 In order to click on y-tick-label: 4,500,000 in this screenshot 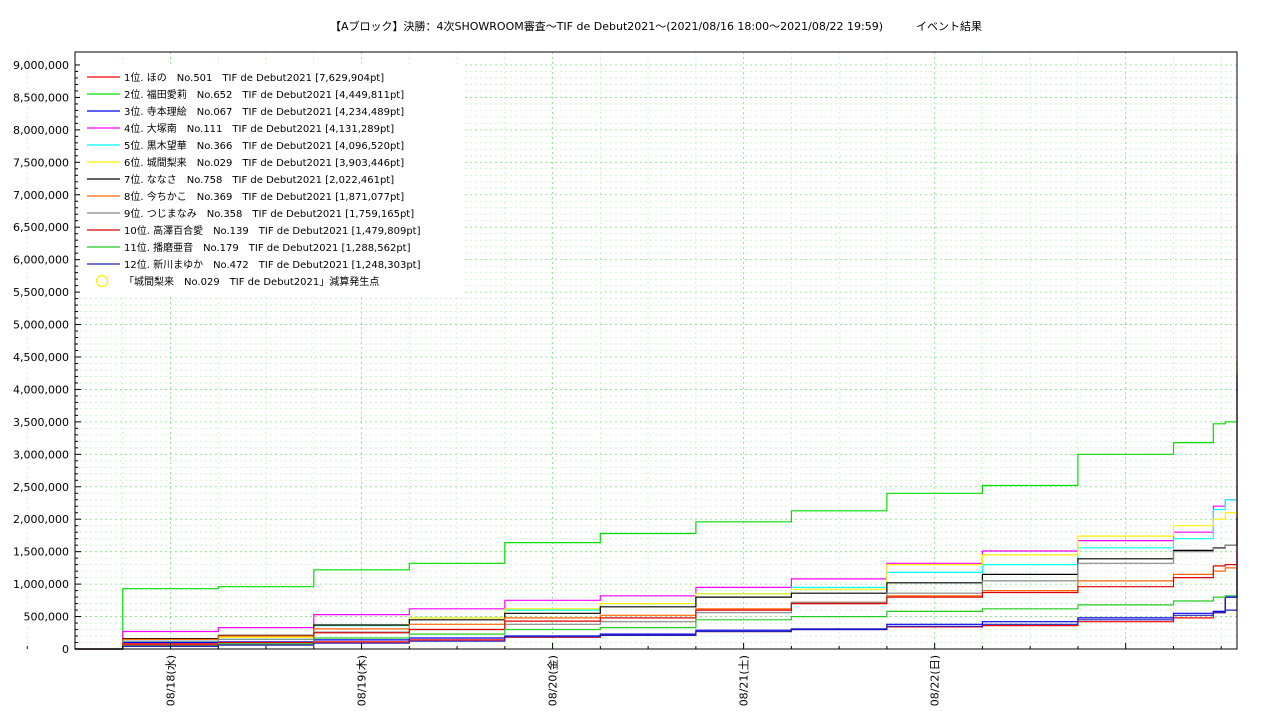, I will do `click(41, 357)`.